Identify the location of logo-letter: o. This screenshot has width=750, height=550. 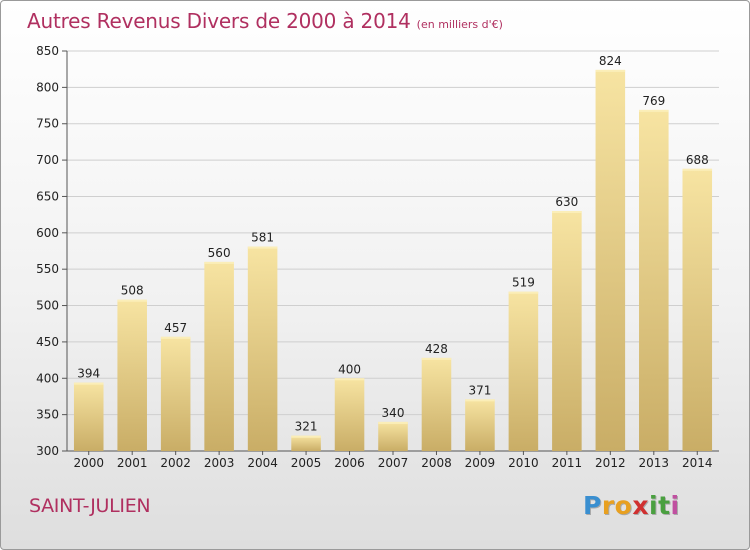
(623, 505).